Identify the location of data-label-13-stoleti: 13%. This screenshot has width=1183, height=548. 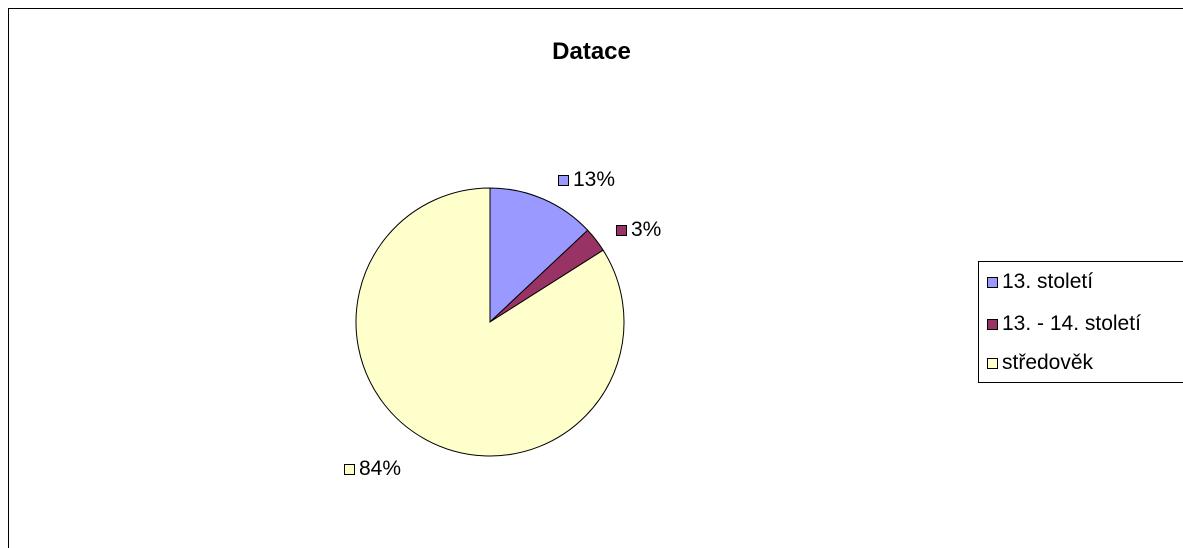
(586, 180).